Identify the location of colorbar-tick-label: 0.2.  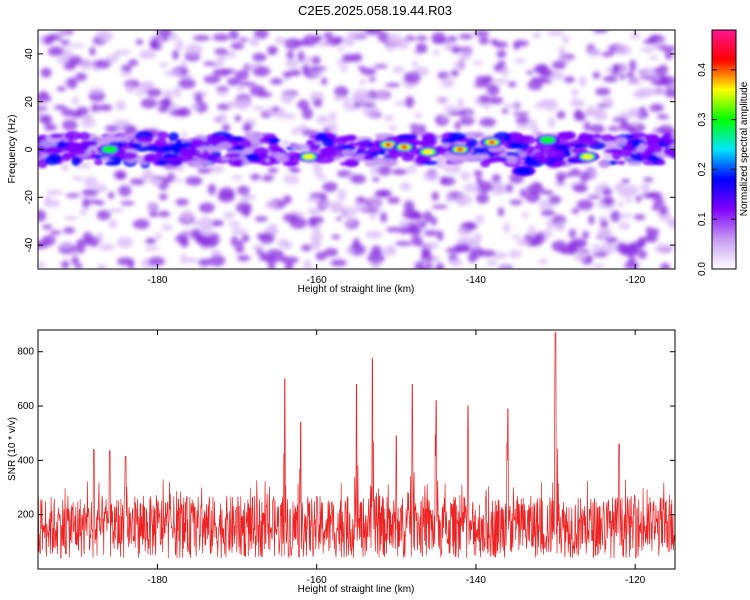
(702, 169).